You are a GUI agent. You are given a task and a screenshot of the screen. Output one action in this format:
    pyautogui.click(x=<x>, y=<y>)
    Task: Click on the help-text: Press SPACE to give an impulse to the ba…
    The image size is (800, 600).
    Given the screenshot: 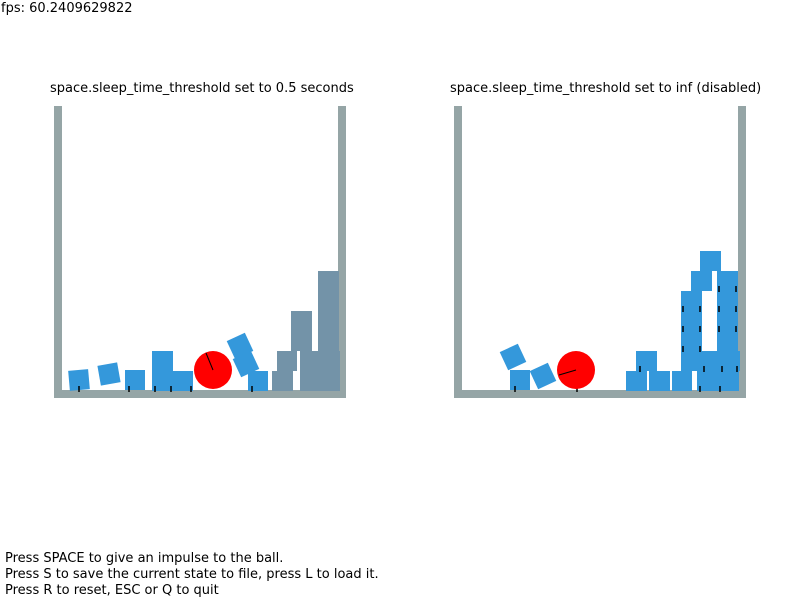 What is the action you would take?
    pyautogui.click(x=192, y=575)
    